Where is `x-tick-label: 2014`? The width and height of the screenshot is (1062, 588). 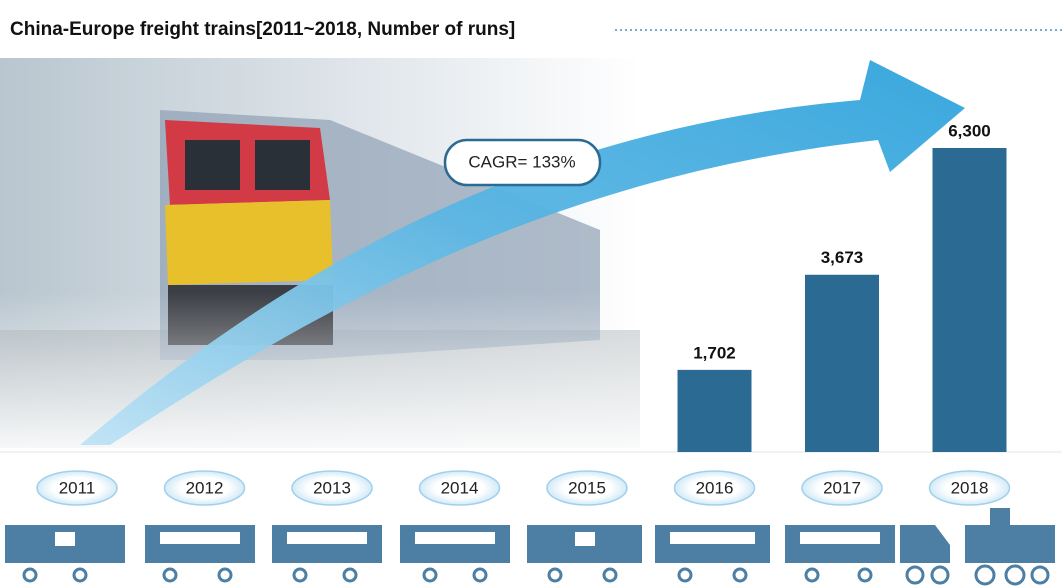 x-tick-label: 2014 is located at coordinates (460, 487).